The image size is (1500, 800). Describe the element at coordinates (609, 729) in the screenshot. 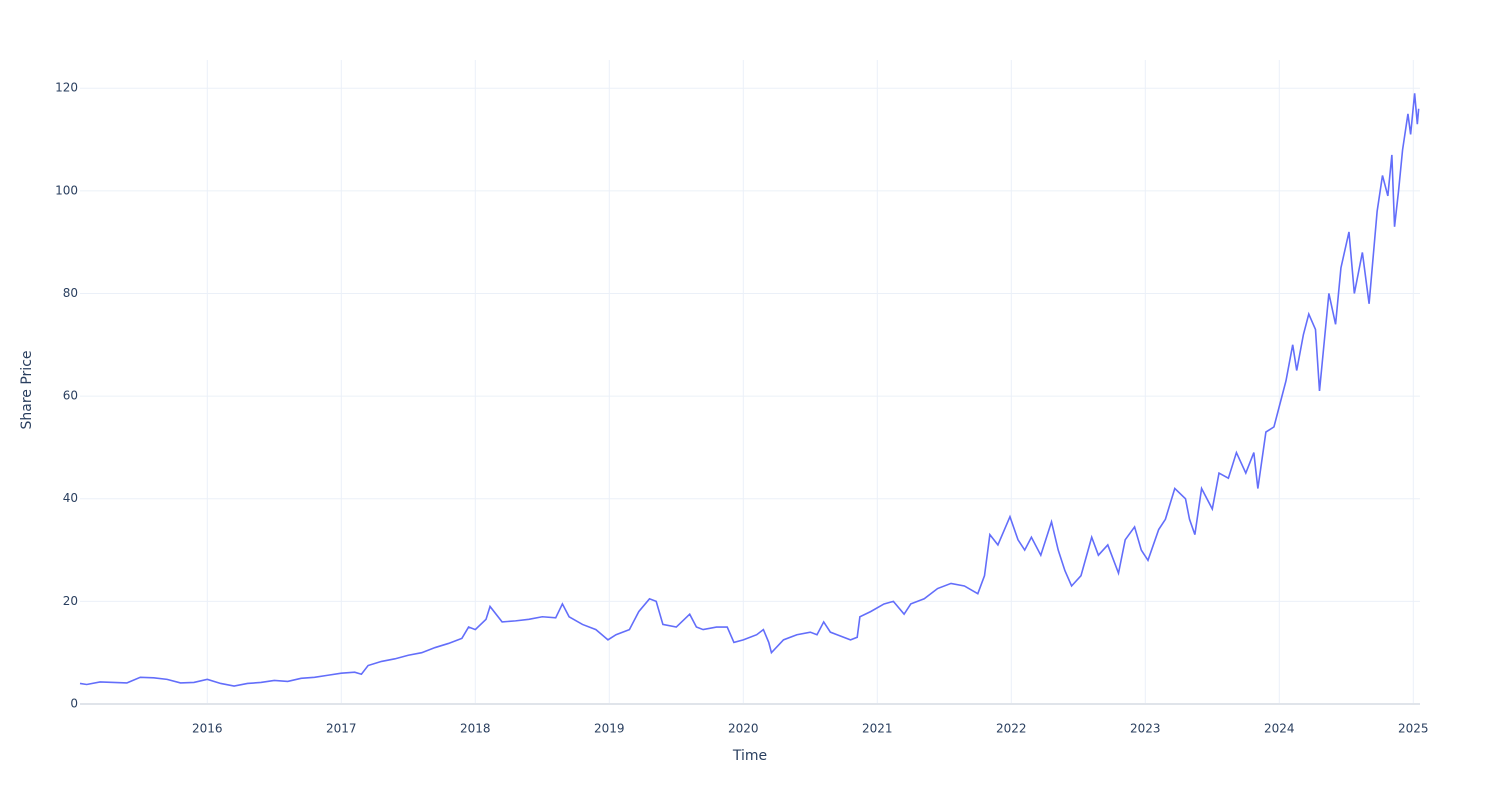

I see `x-tick-label: 2019` at that location.